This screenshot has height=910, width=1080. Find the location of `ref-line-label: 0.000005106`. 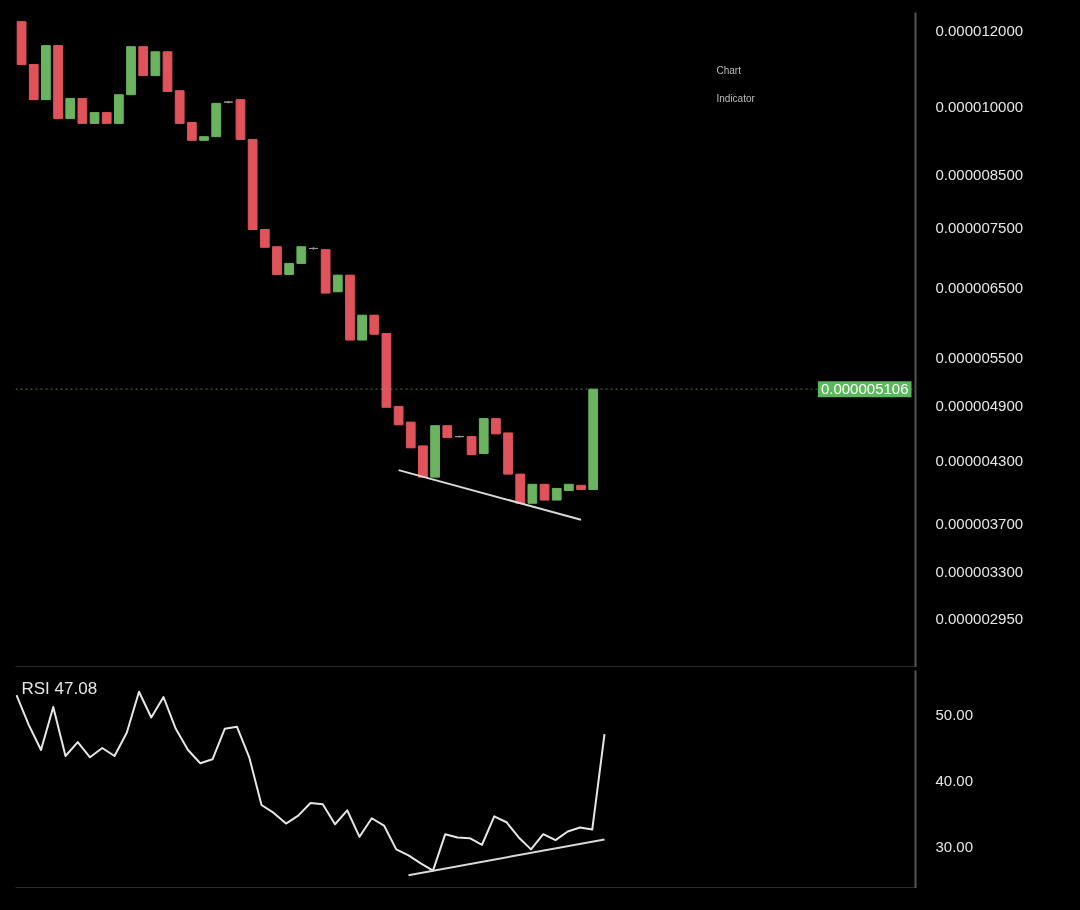

ref-line-label: 0.000005106 is located at coordinates (864, 389).